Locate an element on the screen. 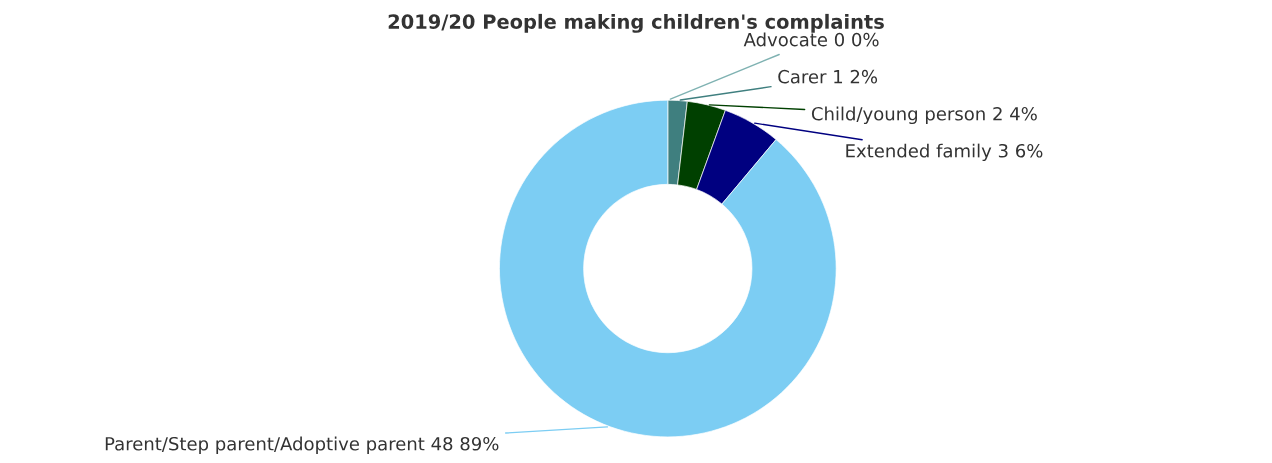 This screenshot has height=463, width=1272. slice-label: Child/young person 2 4% is located at coordinates (924, 115).